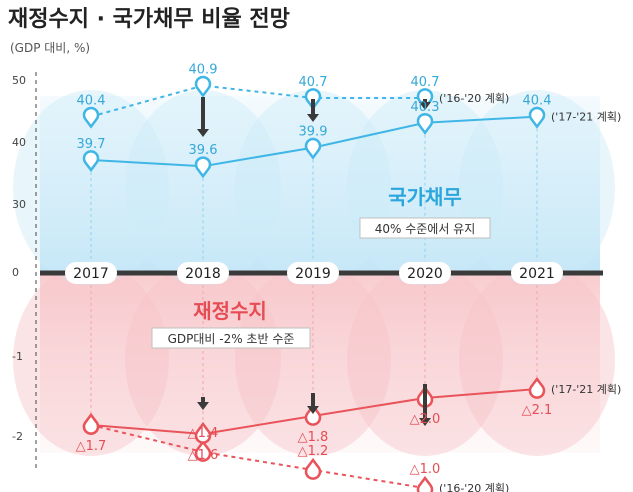 Image resolution: width=633 pixels, height=492 pixels. I want to click on data-label-debt_plan_17_21: 40.4, so click(537, 101).